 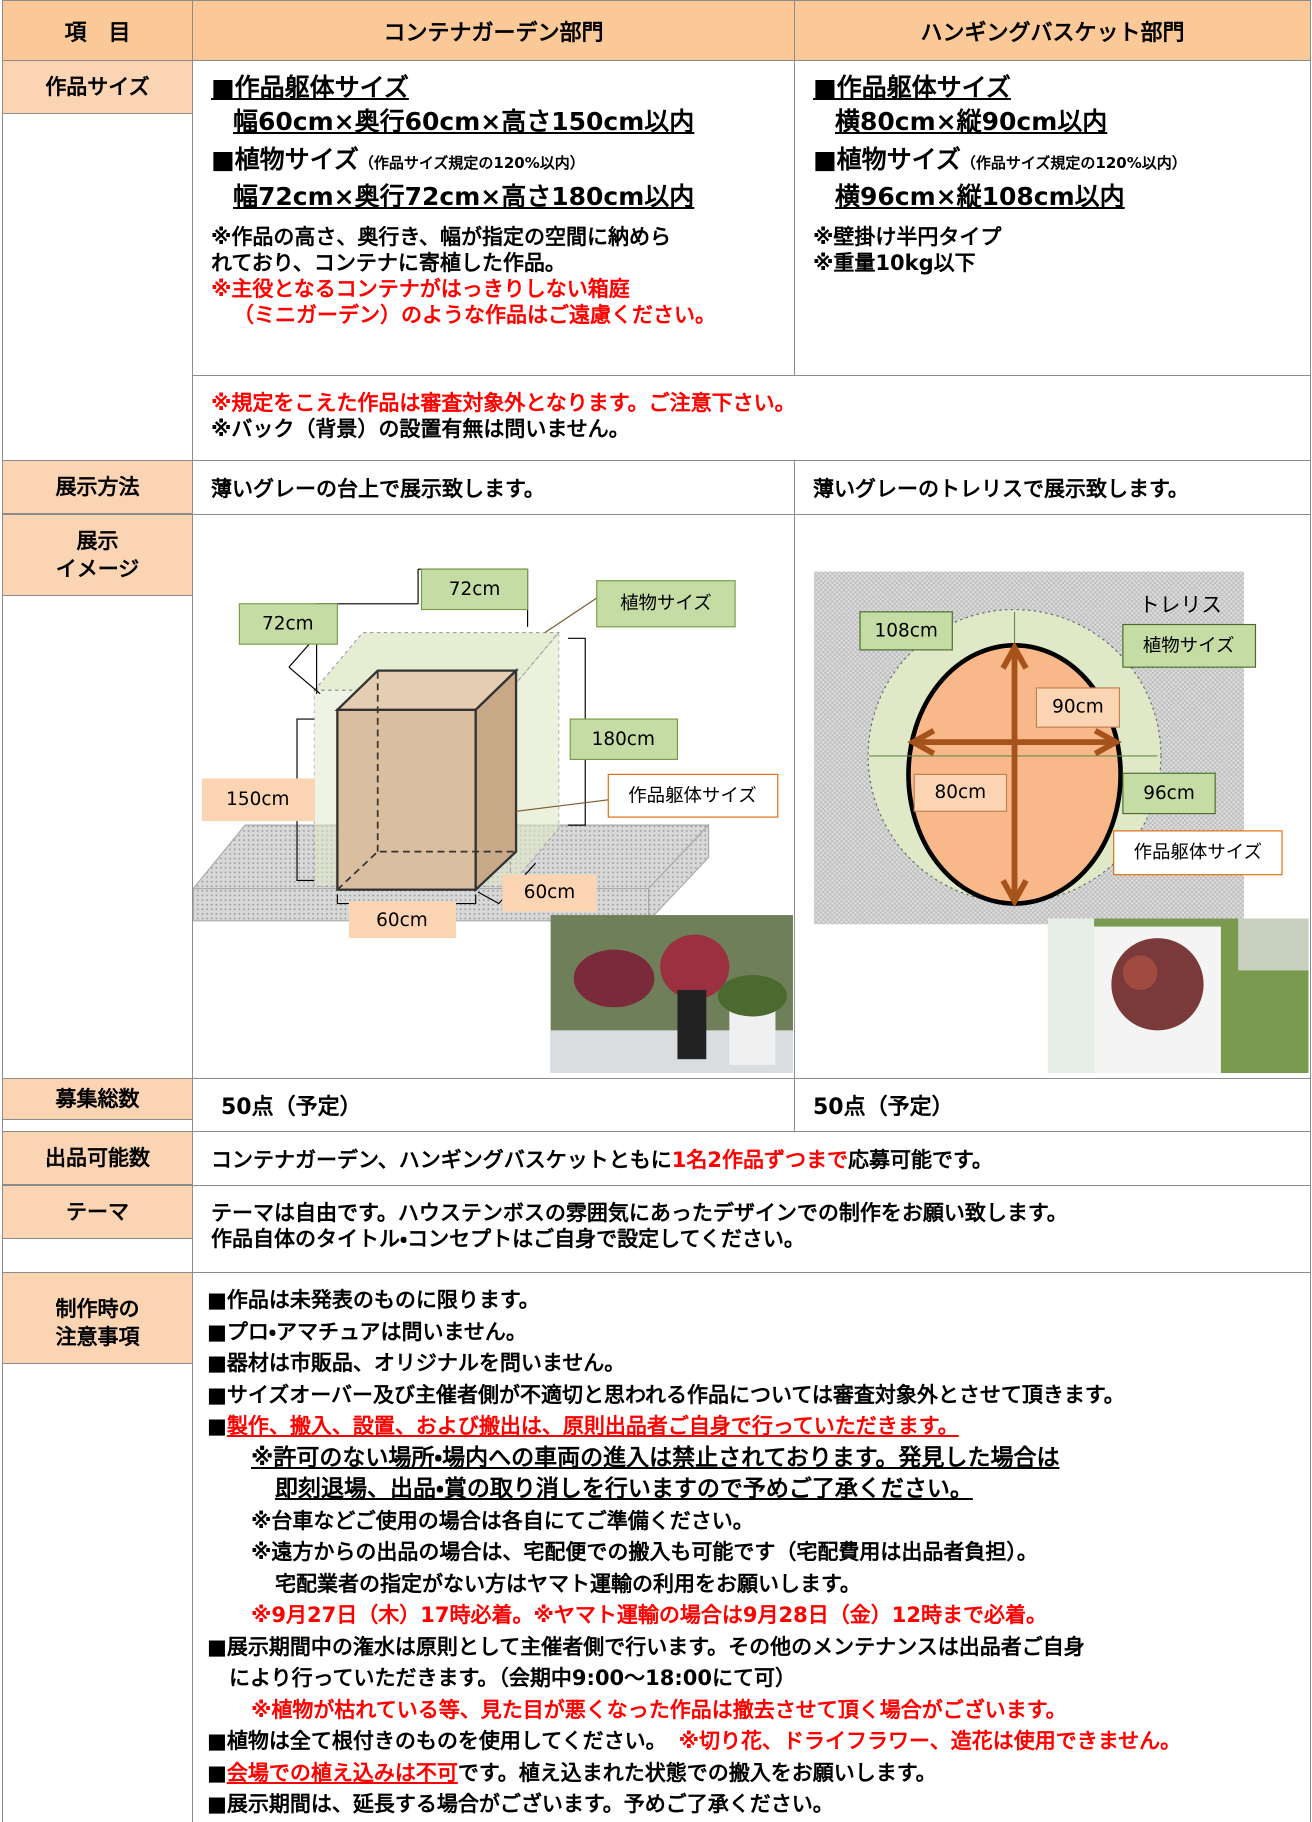 What do you see at coordinates (623, 739) in the screenshot?
I see `dimension-label: 180cm` at bounding box center [623, 739].